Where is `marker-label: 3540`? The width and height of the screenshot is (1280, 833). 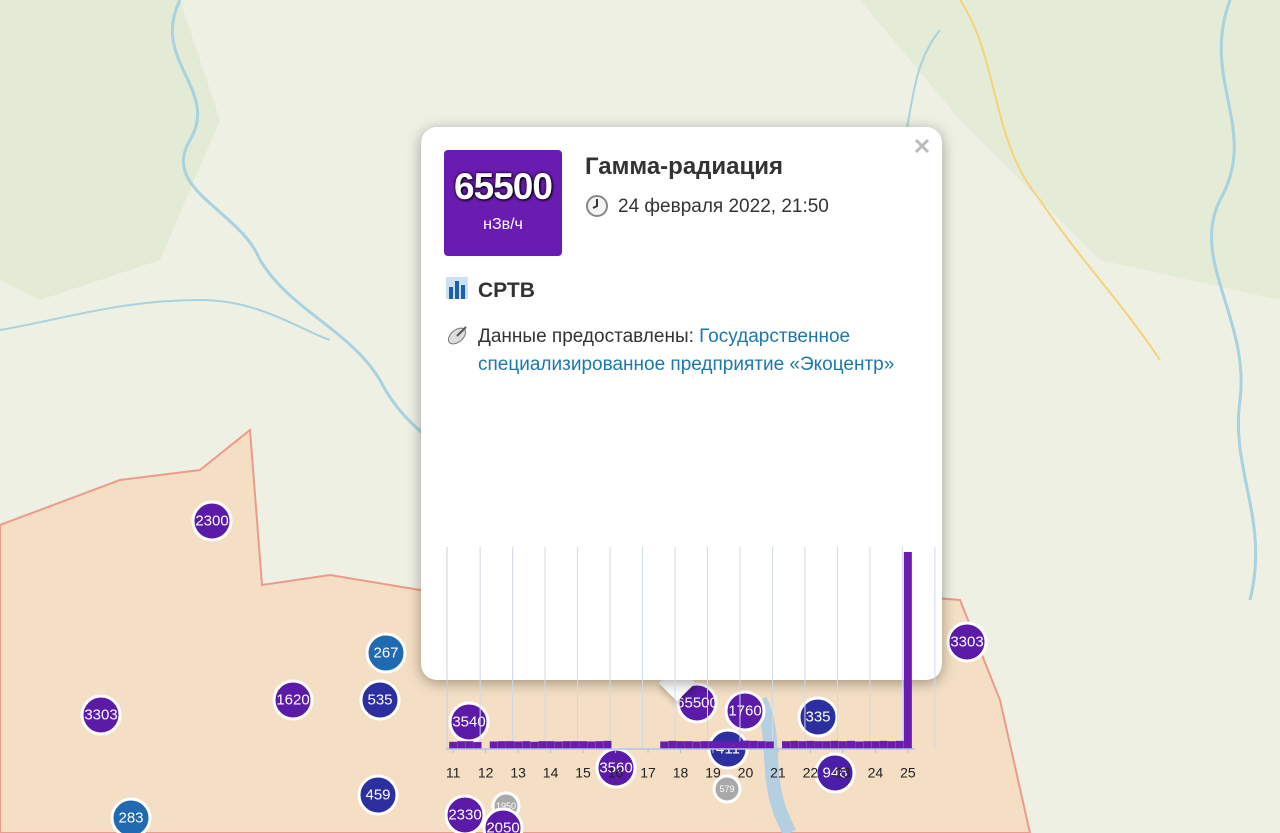 marker-label: 3540 is located at coordinates (468, 722).